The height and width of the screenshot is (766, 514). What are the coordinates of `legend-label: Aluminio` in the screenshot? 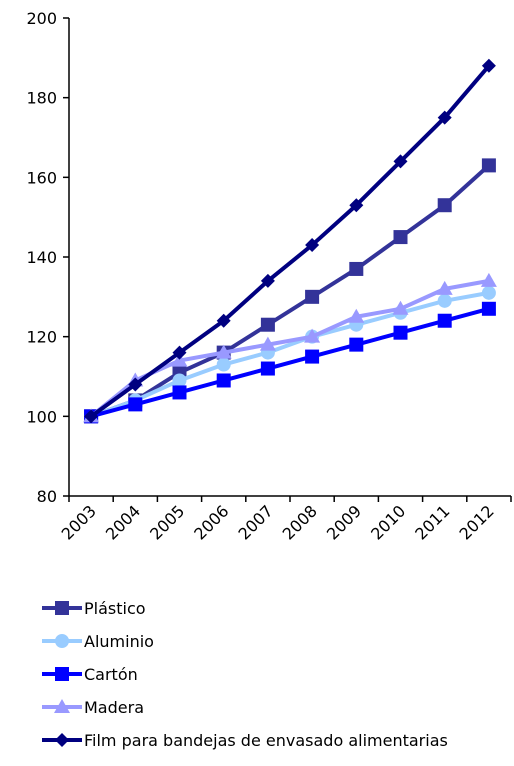 It's located at (119, 641).